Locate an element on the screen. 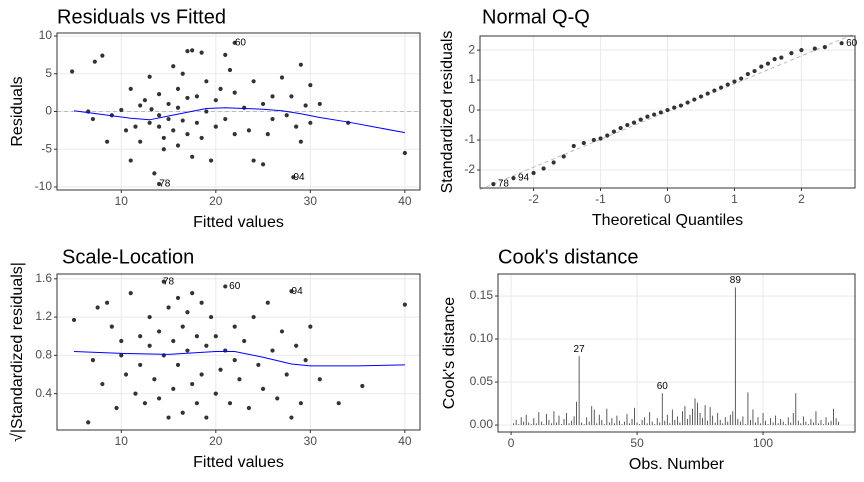  y-axis-title: √|Standardized residuals| is located at coordinates (17, 352).